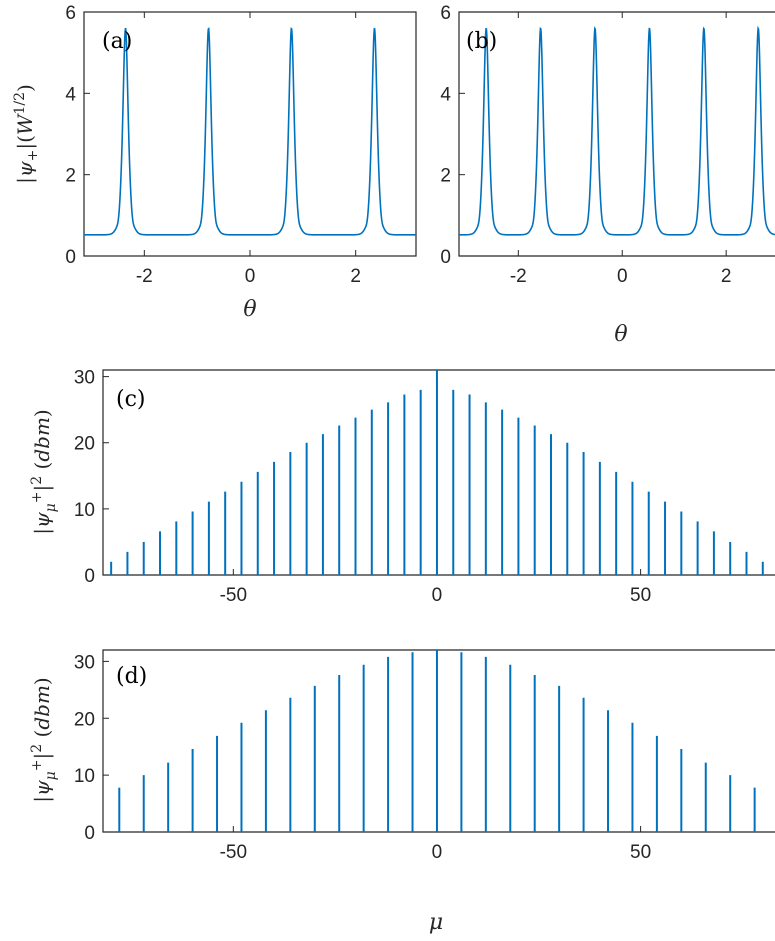 This screenshot has height=941, width=775. Describe the element at coordinates (70, 176) in the screenshot. I see `panel-a-ytick-label-2: 2` at that location.